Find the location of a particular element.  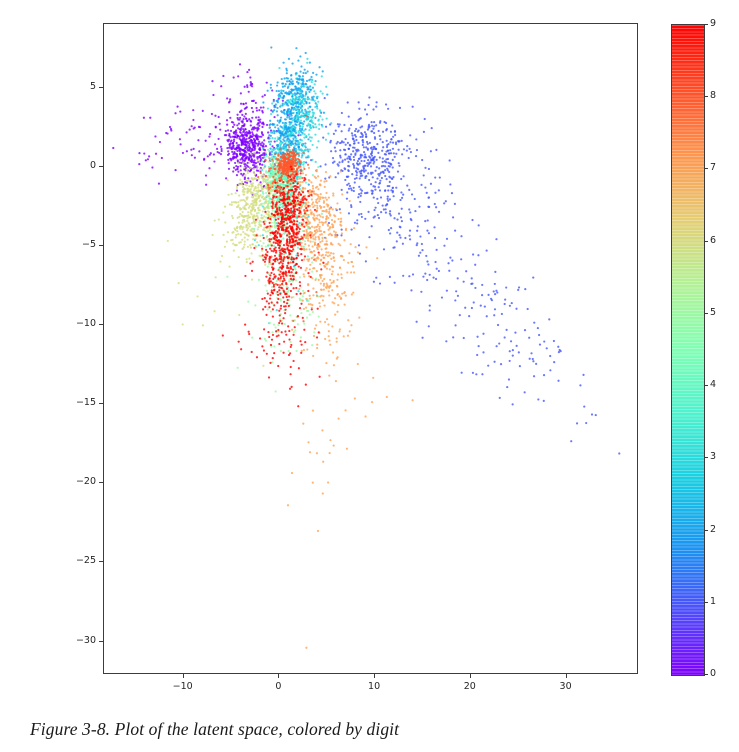

y-tick-label: −10 is located at coordinates (85, 324).